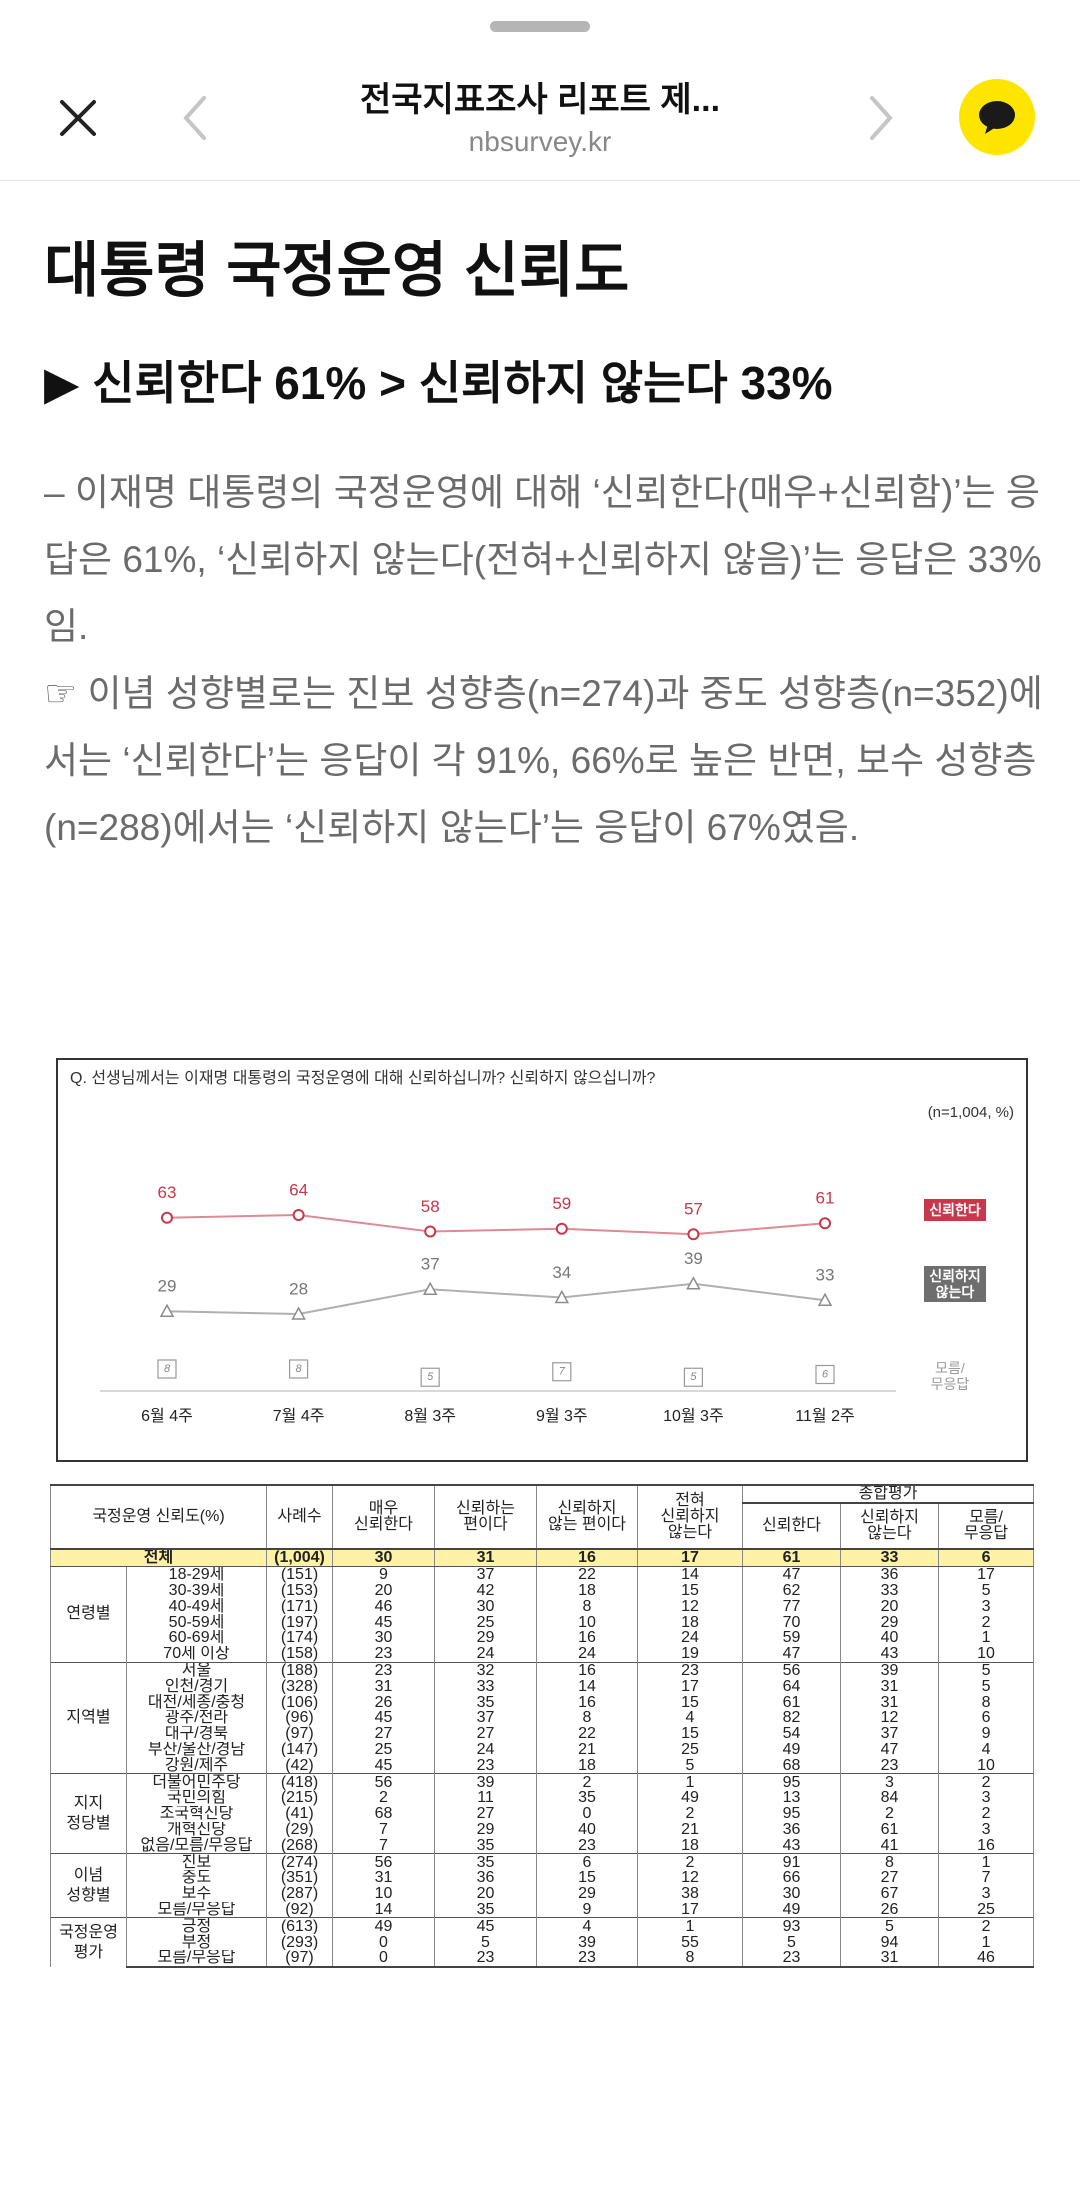 The image size is (1080, 2190). What do you see at coordinates (196, 1702) in the screenshot?
I see `row-label: 대전/세종/충청` at bounding box center [196, 1702].